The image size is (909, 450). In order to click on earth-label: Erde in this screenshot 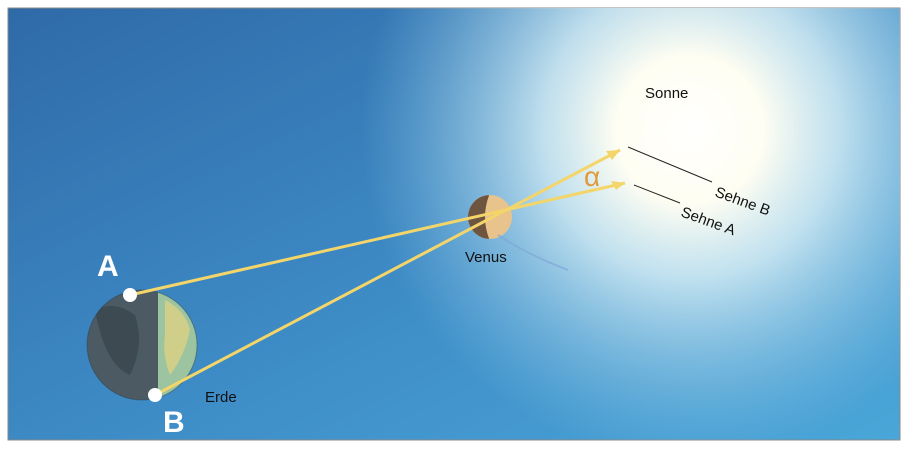, I will do `click(221, 397)`.